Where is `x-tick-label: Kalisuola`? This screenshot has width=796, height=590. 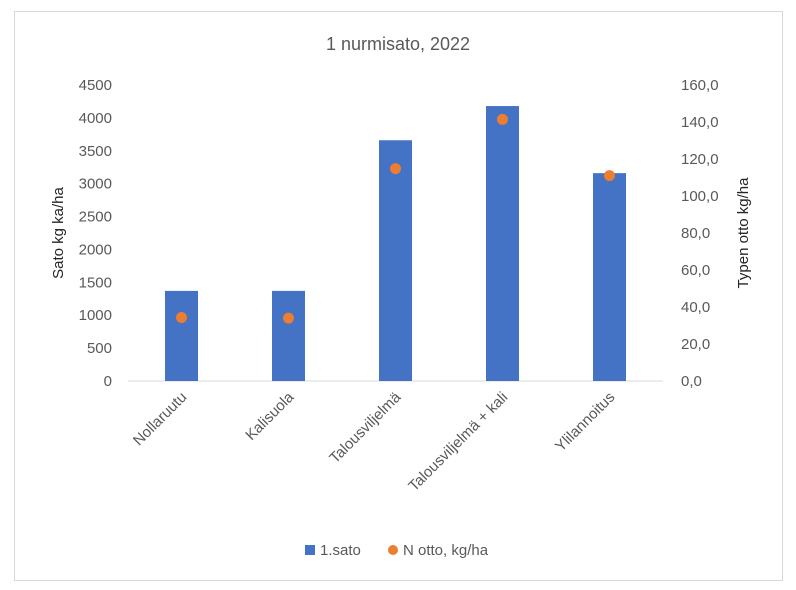 x-tick-label: Kalisuola is located at coordinates (270, 416).